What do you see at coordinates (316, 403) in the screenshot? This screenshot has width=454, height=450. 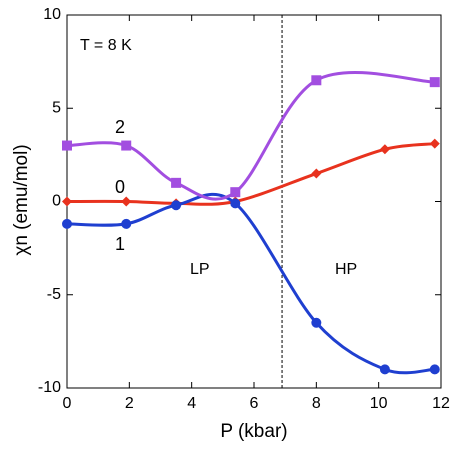 I see `x-tick-label: 8` at bounding box center [316, 403].